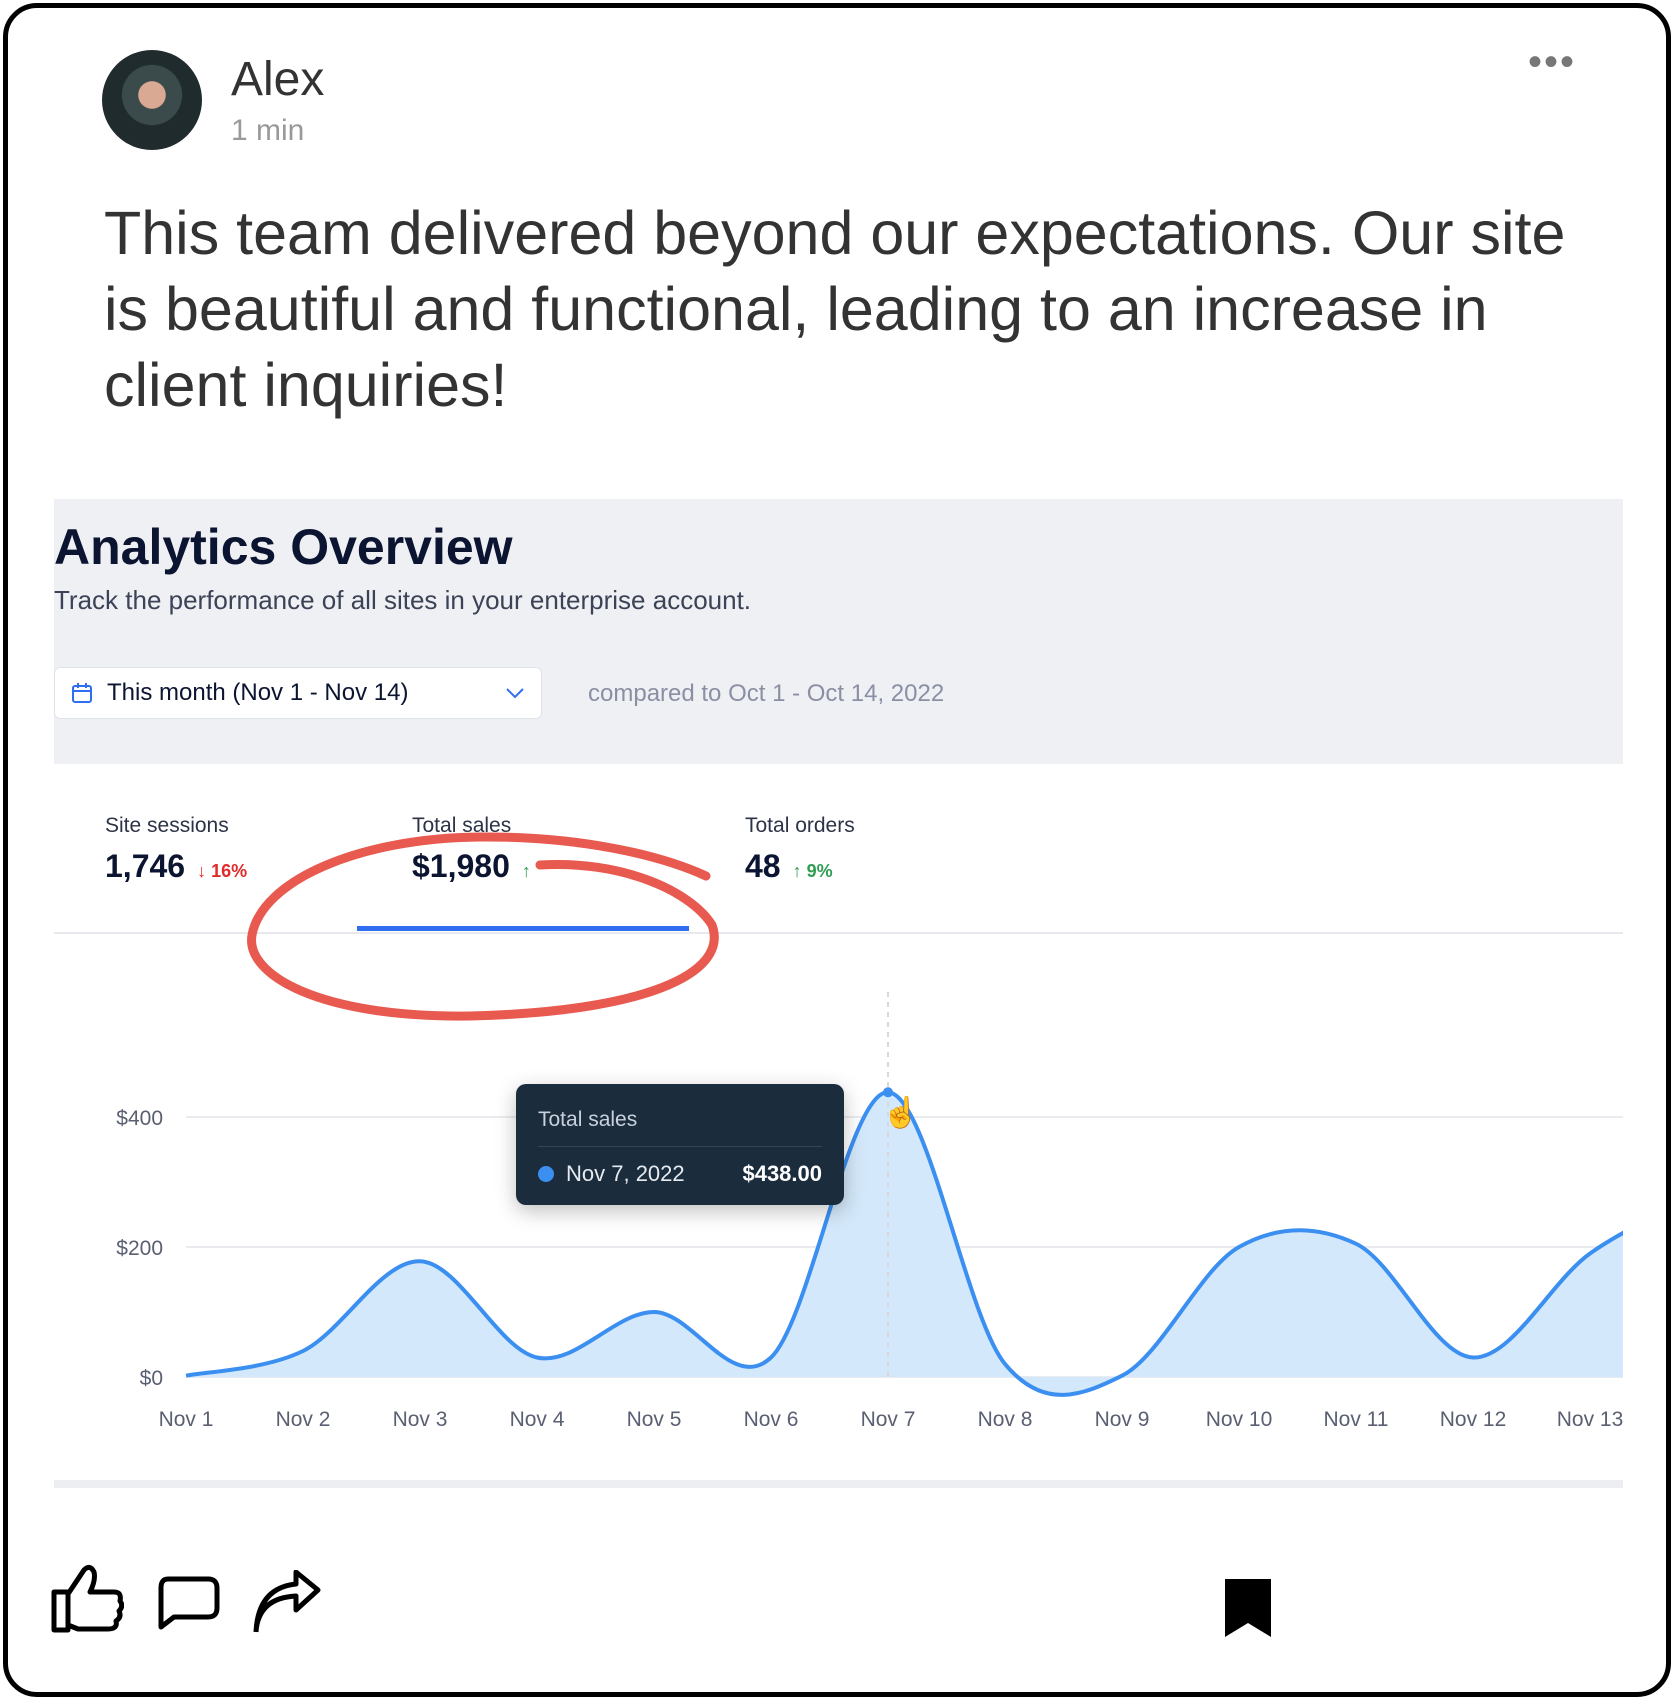 The width and height of the screenshot is (1674, 1700). I want to click on series-dot-icon, so click(546, 1174).